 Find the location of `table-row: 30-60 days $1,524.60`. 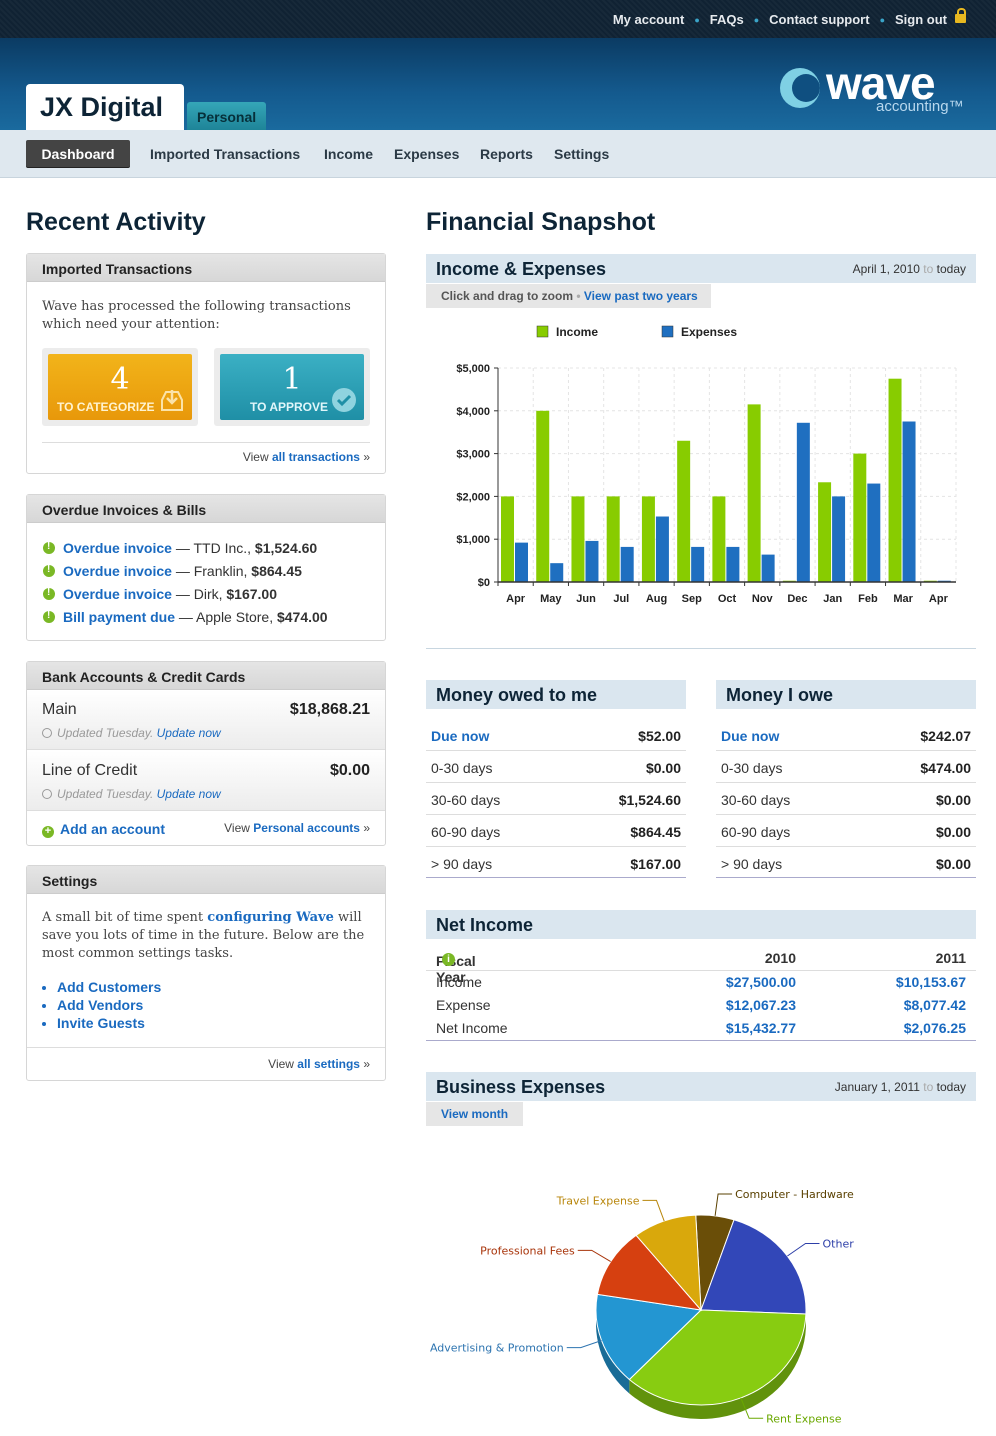

table-row: 30-60 days $1,524.60 is located at coordinates (556, 799).